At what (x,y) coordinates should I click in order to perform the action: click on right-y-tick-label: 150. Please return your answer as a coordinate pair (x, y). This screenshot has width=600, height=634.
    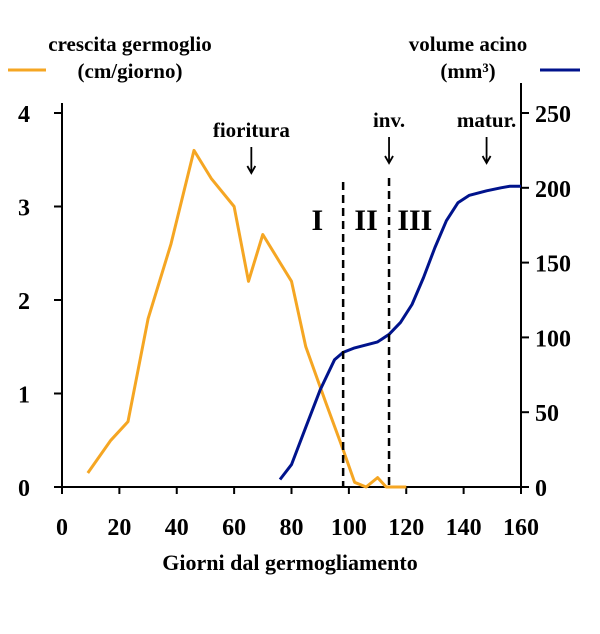
    Looking at the image, I should click on (553, 265).